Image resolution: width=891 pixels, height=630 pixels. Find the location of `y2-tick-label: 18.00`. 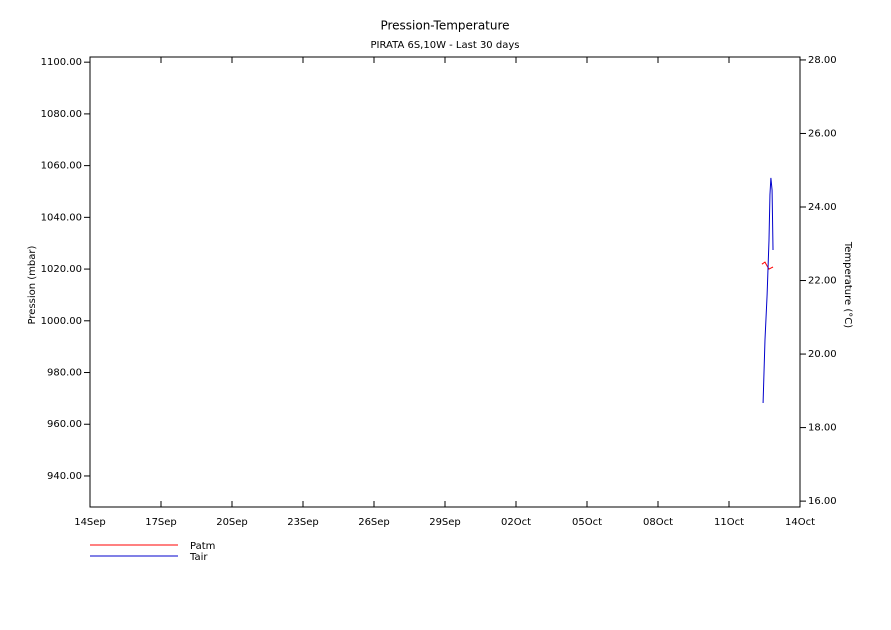

y2-tick-label: 18.00 is located at coordinates (822, 428).